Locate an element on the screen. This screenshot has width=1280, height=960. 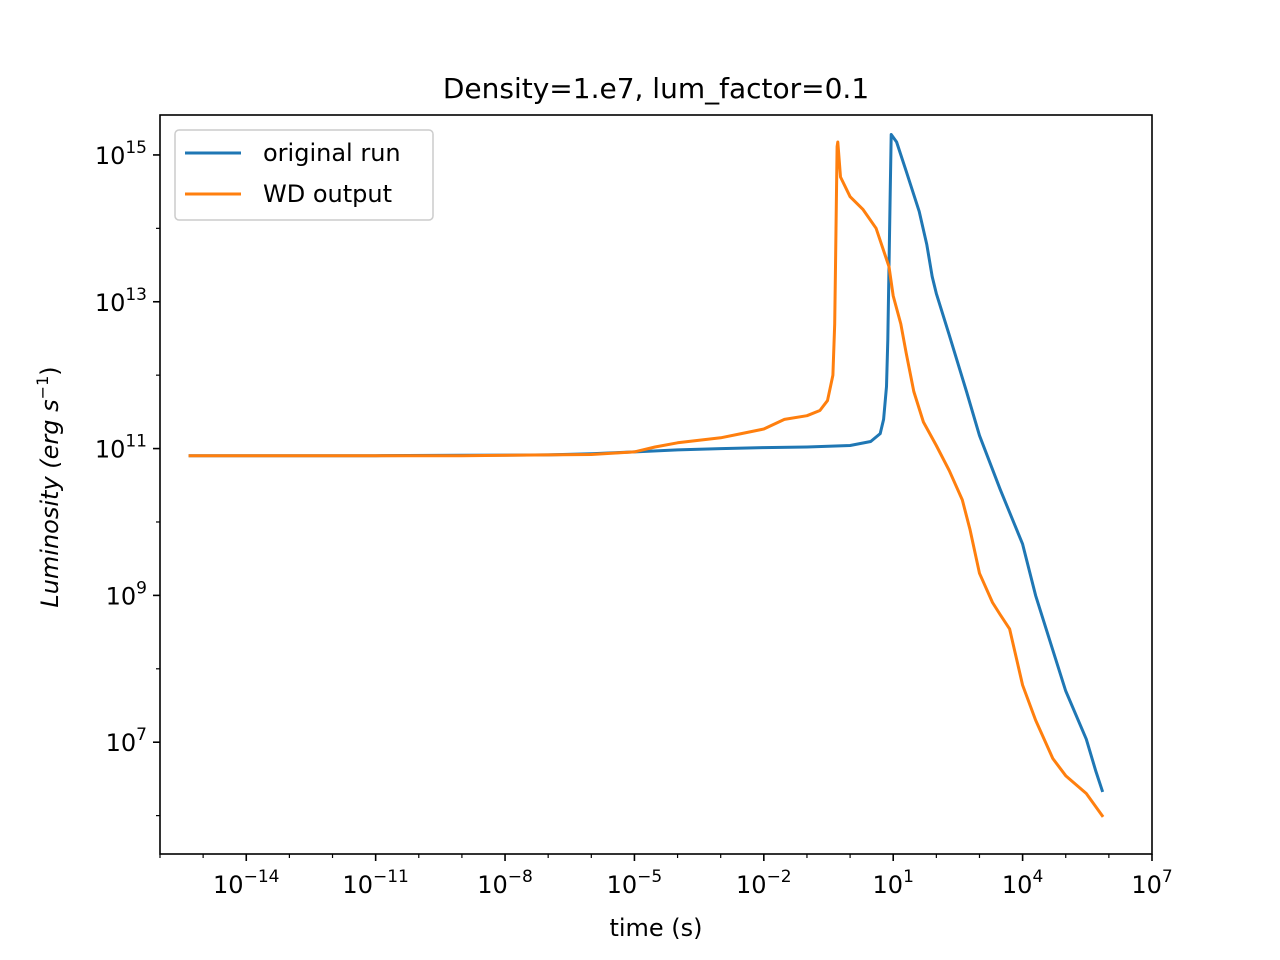
legend-label-original-run: original run is located at coordinates (332, 153).